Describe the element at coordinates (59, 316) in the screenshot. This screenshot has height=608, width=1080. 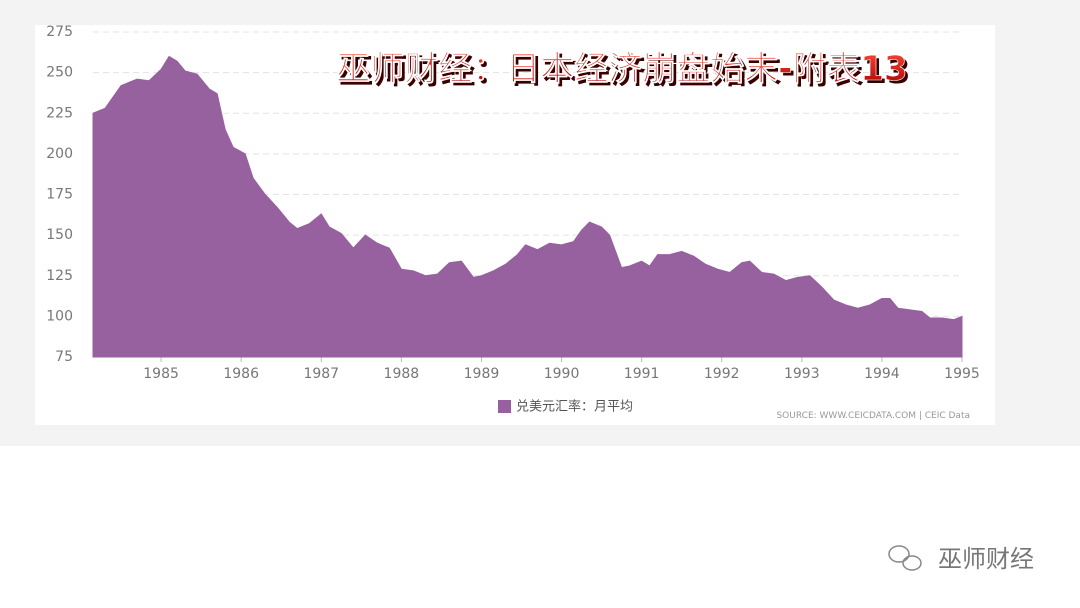
I see `y-tick-label: 100` at that location.